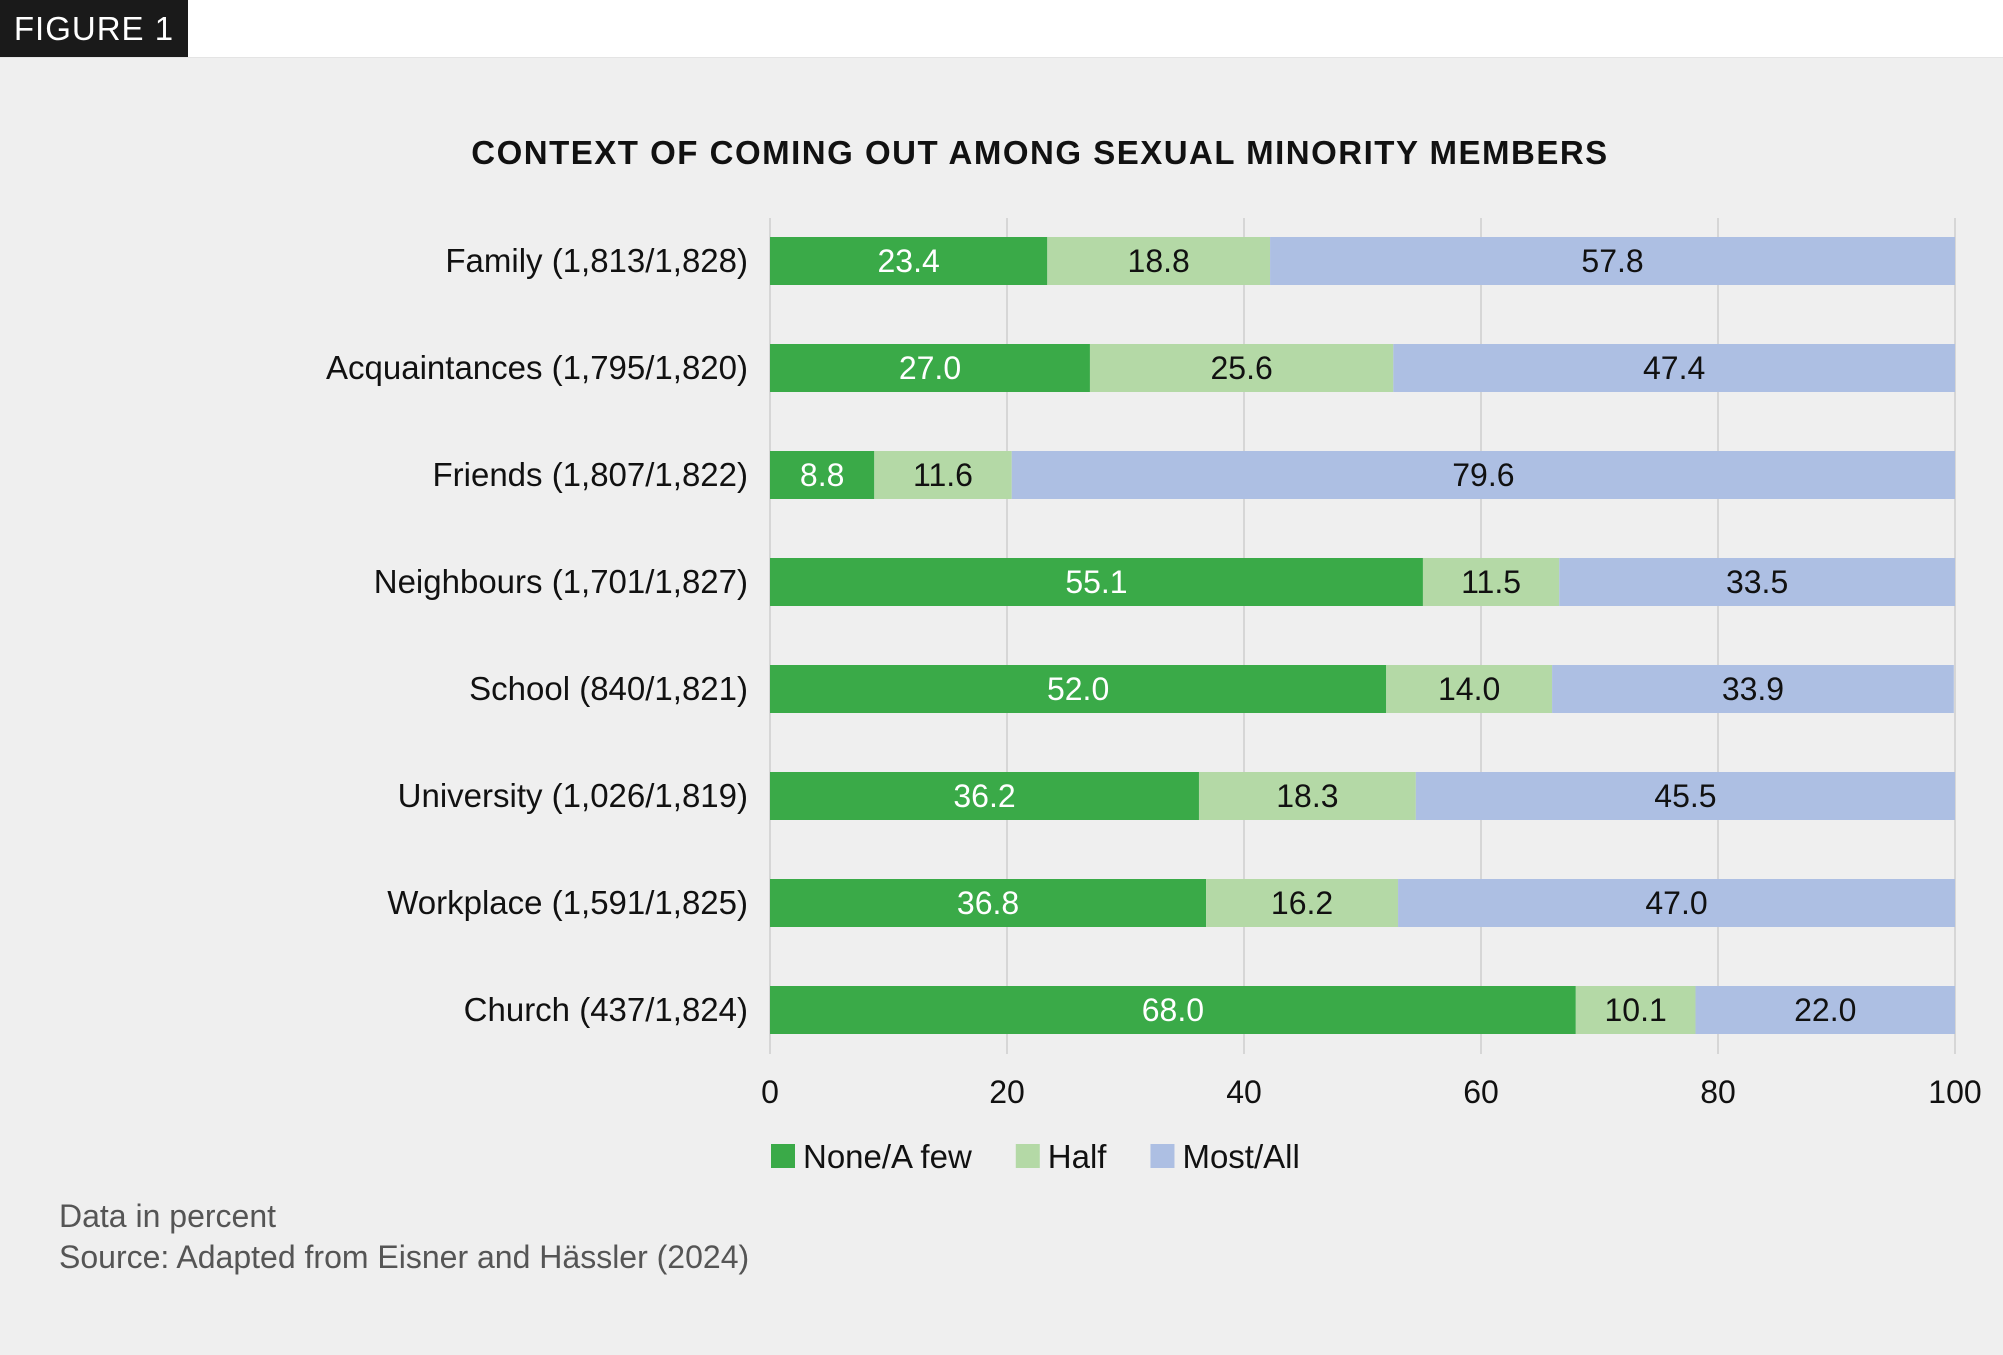 The image size is (2003, 1355). I want to click on data-label: 33.9, so click(1753, 689).